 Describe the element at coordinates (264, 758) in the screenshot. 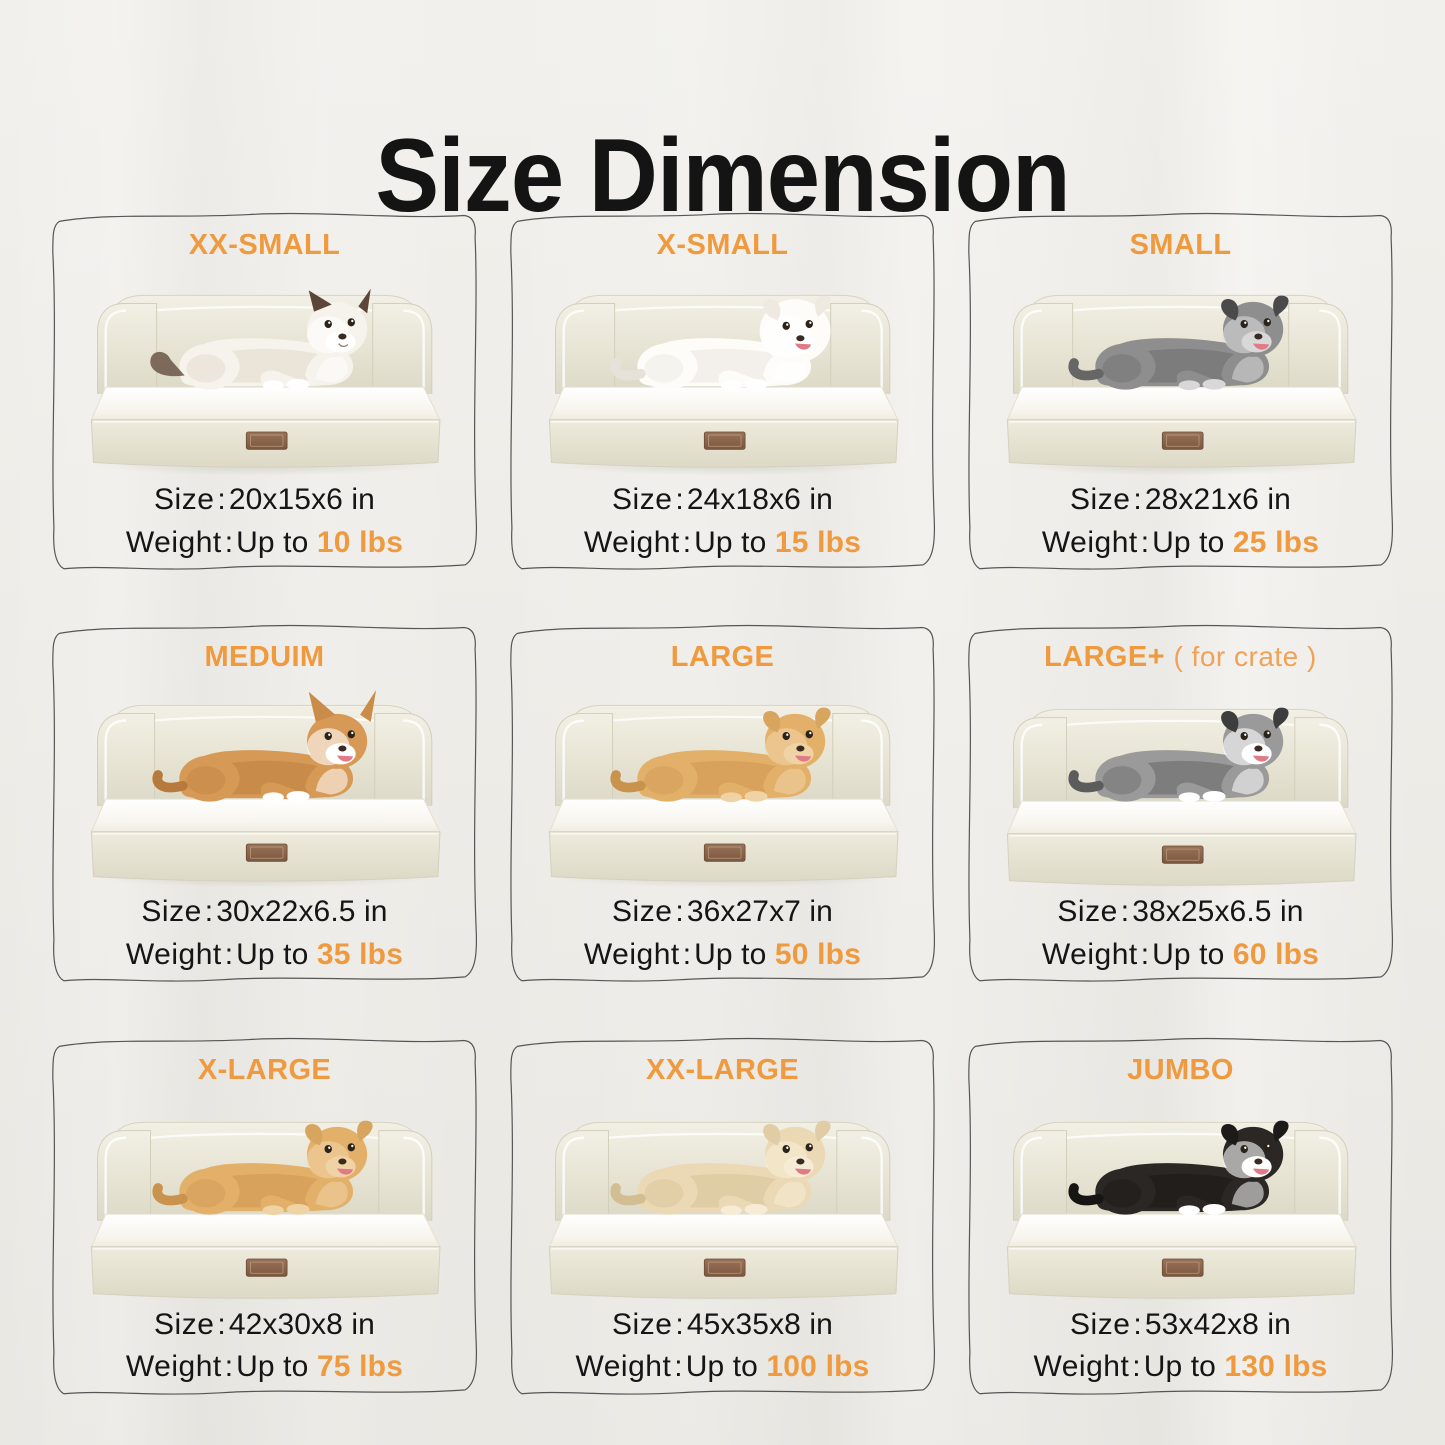

I see `pet-corgi-graphic` at that location.